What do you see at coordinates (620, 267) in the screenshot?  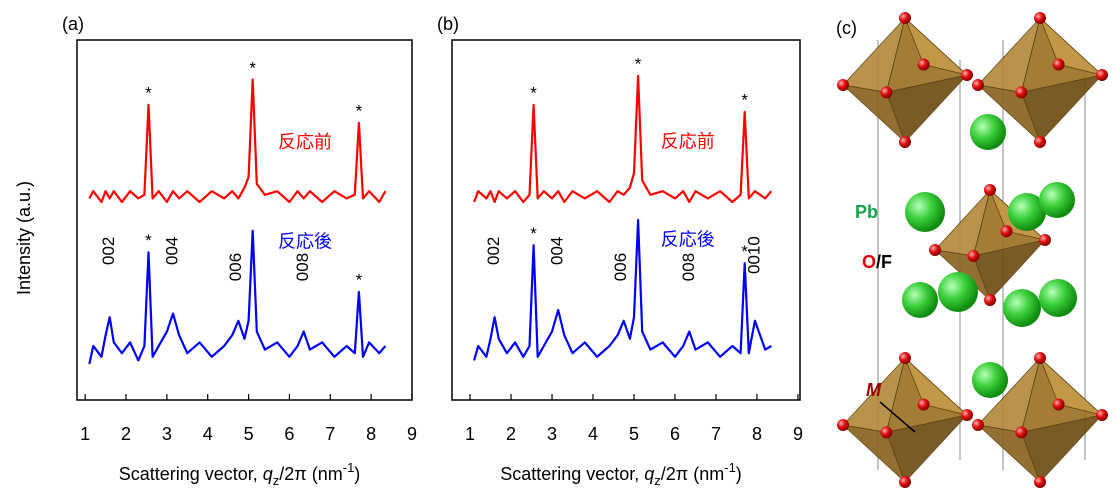 I see `peak-index: 006` at bounding box center [620, 267].